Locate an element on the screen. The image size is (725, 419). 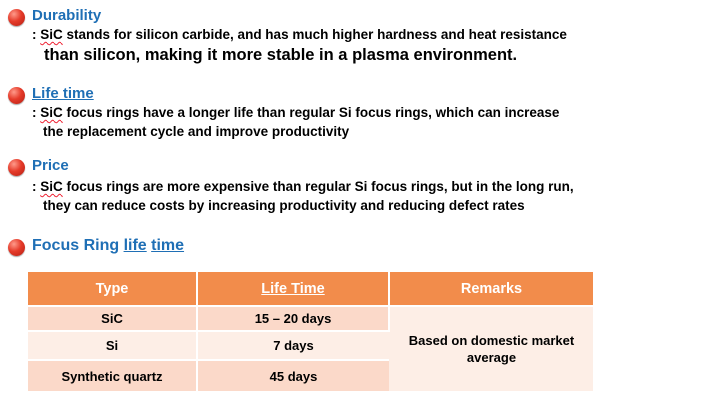
header-remarks: Remarks is located at coordinates (491, 289).